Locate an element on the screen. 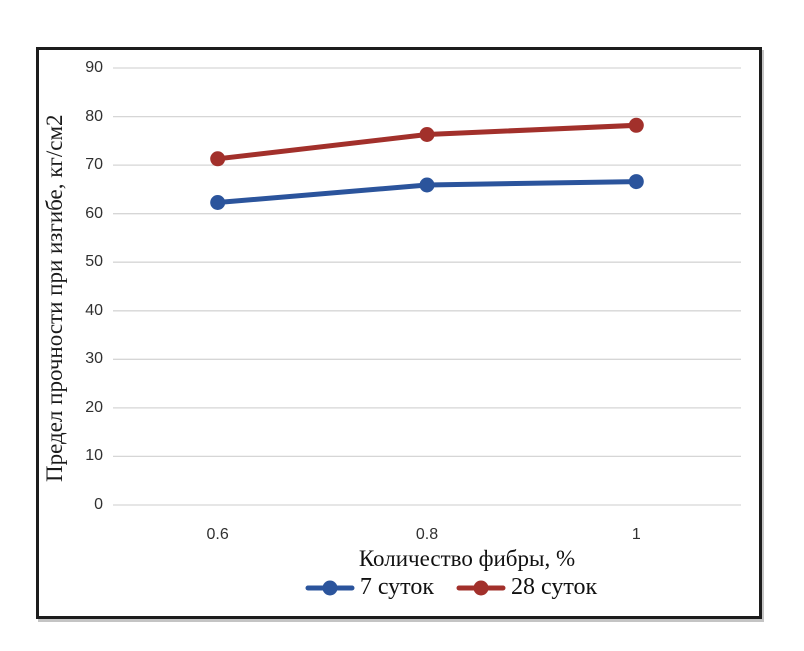  y-tick-label: 20 is located at coordinates (94, 407).